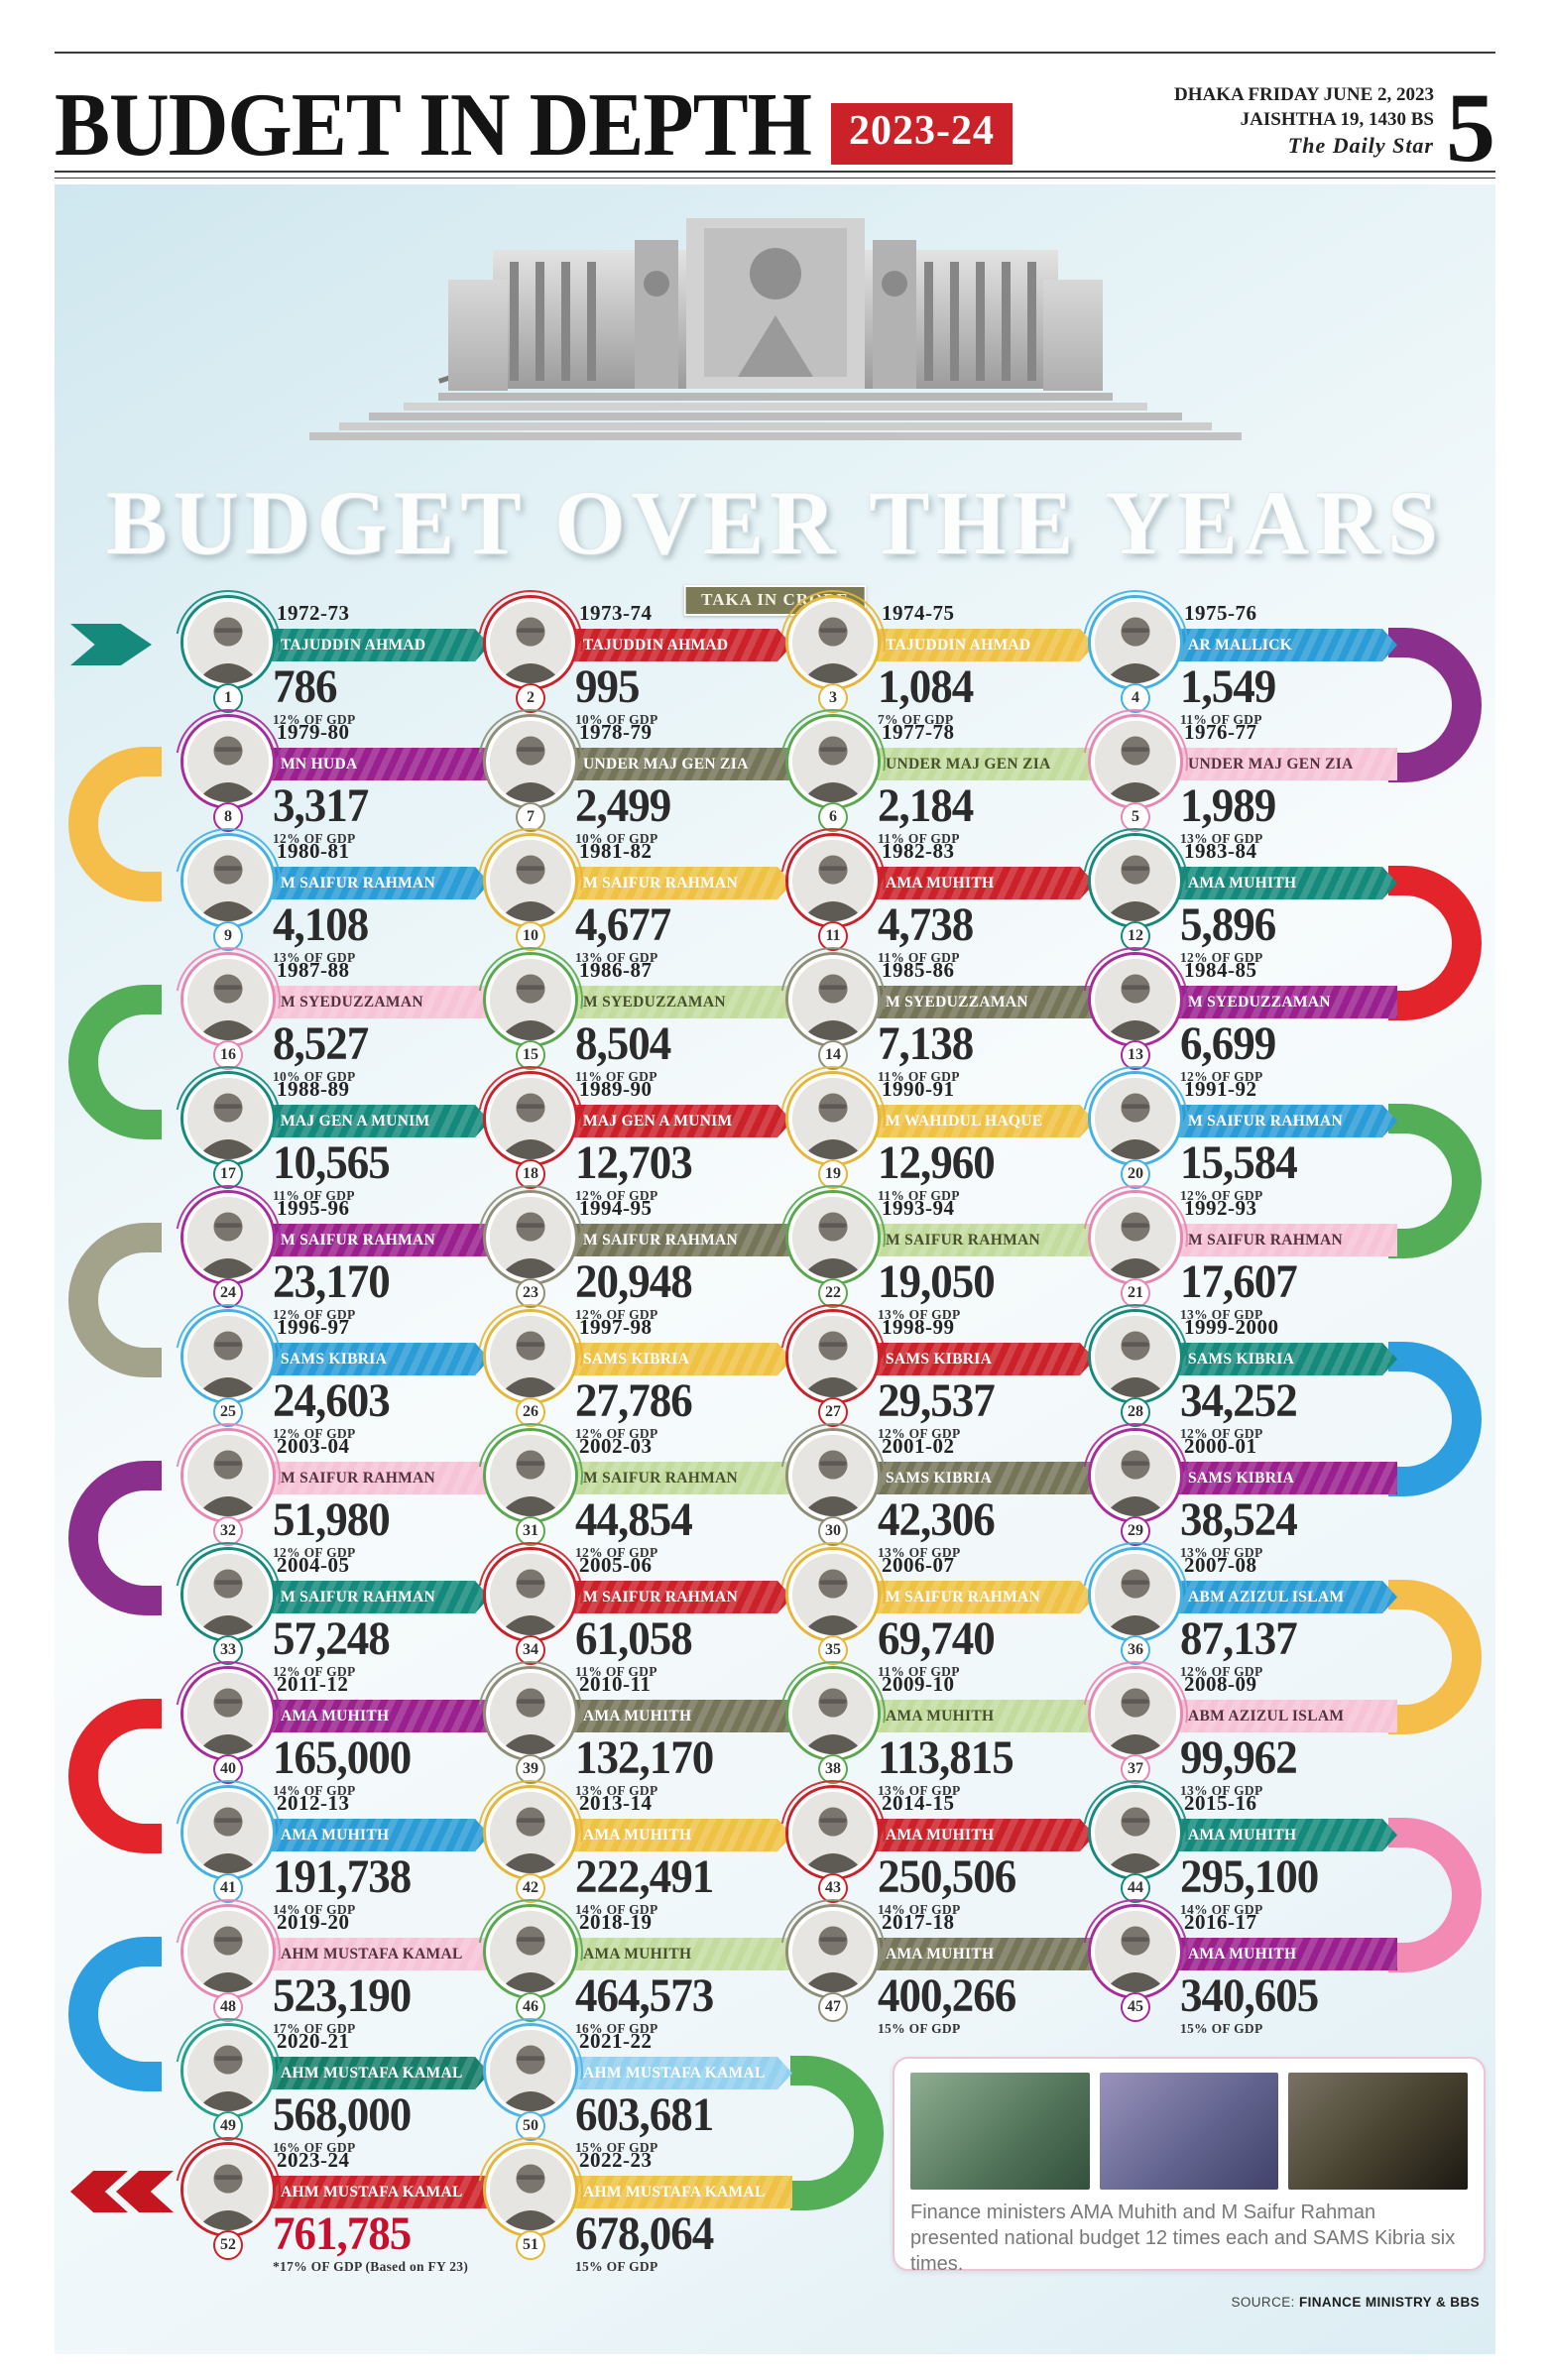  I want to click on budget-entry: 30 2001-02 SAMS KIBRIA 42,306 13% OF GDP, so click(927, 1481).